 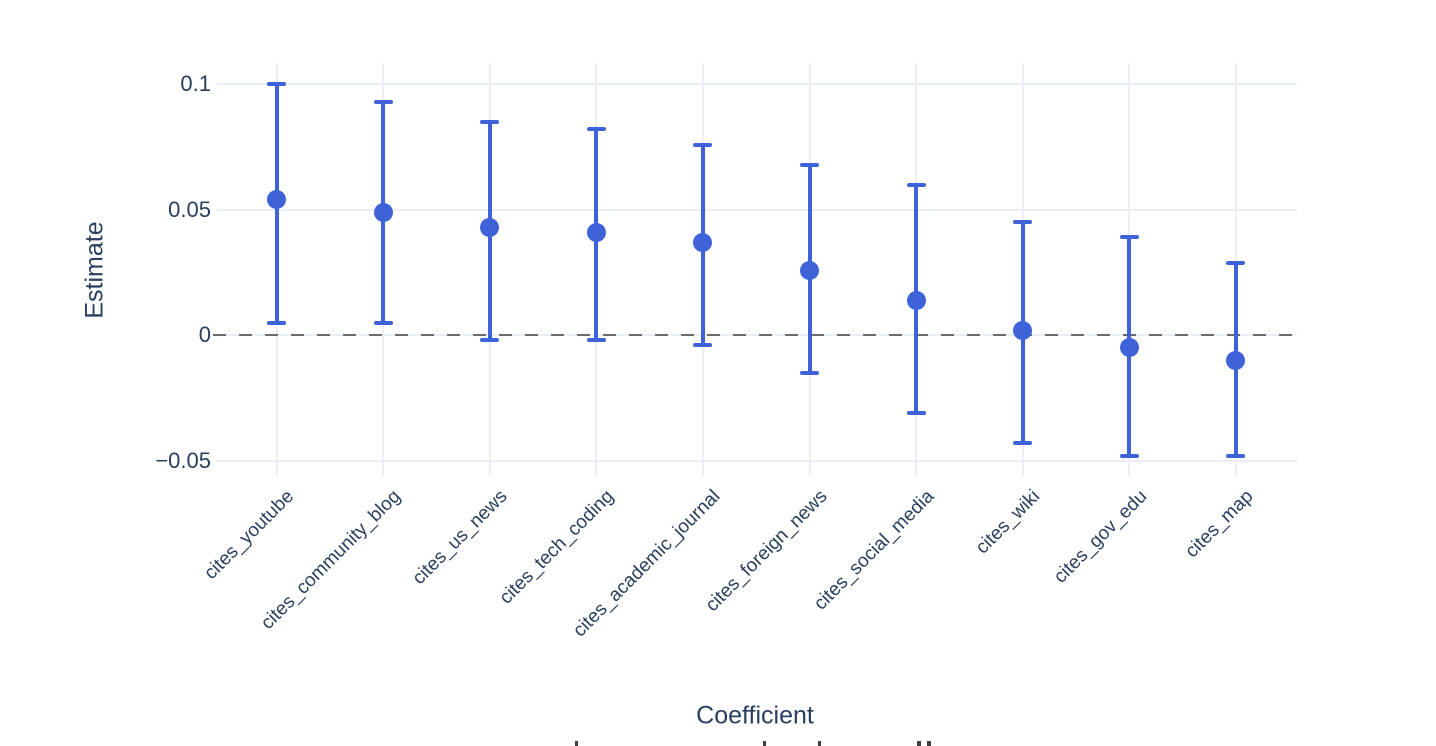 I want to click on x-tick-label: cites_map, so click(x=1219, y=524).